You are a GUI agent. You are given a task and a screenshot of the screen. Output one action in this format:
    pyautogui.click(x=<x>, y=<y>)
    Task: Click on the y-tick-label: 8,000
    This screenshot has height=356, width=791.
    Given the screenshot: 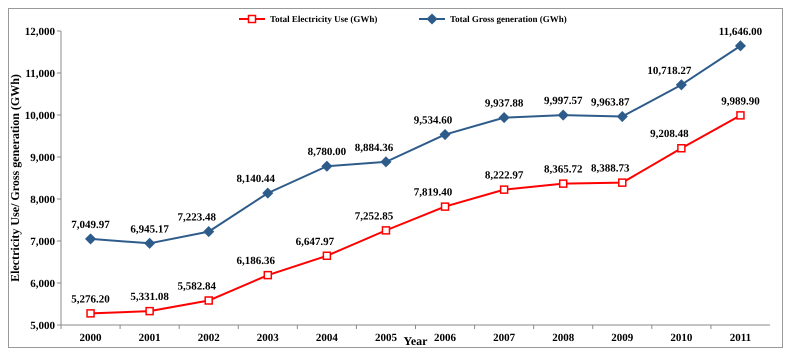 What is the action you would take?
    pyautogui.click(x=43, y=200)
    